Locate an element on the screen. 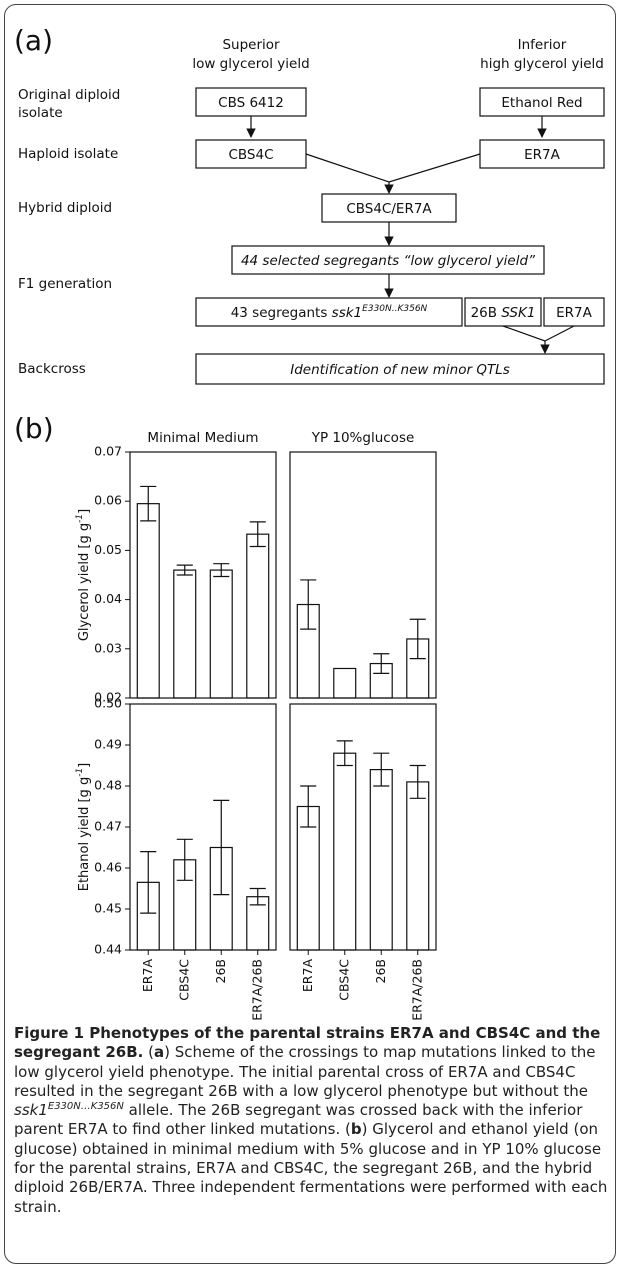 The image size is (622, 1270). x-tick-label: 26B is located at coordinates (220, 971).